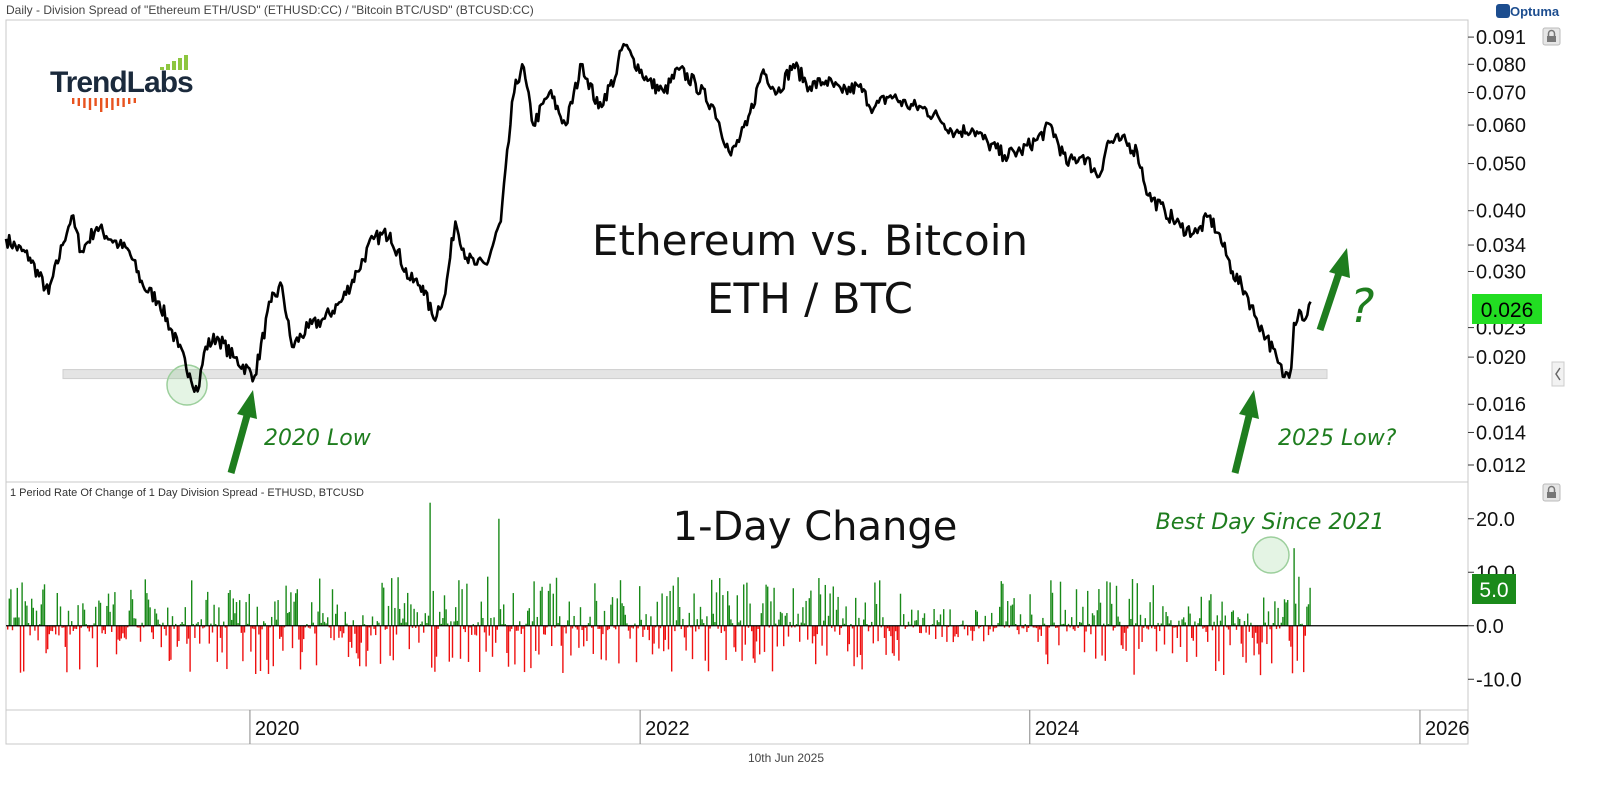 The width and height of the screenshot is (1600, 787). Describe the element at coordinates (1499, 680) in the screenshot. I see `roc-tick-label: -10.0` at that location.